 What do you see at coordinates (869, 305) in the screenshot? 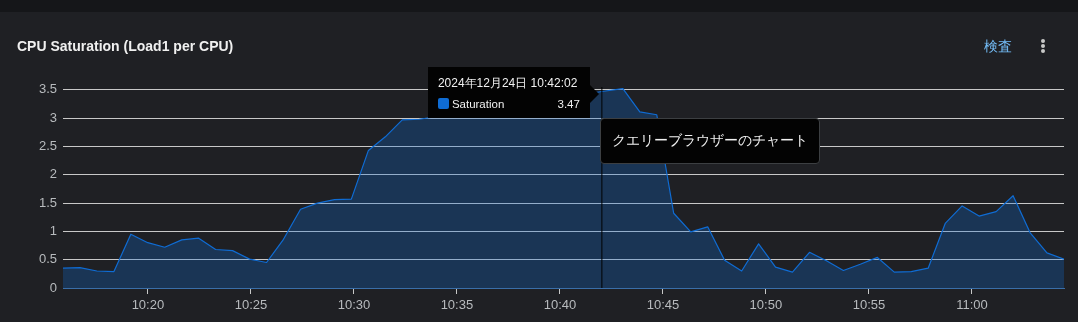
I see `x-tick-label: 10:55` at bounding box center [869, 305].